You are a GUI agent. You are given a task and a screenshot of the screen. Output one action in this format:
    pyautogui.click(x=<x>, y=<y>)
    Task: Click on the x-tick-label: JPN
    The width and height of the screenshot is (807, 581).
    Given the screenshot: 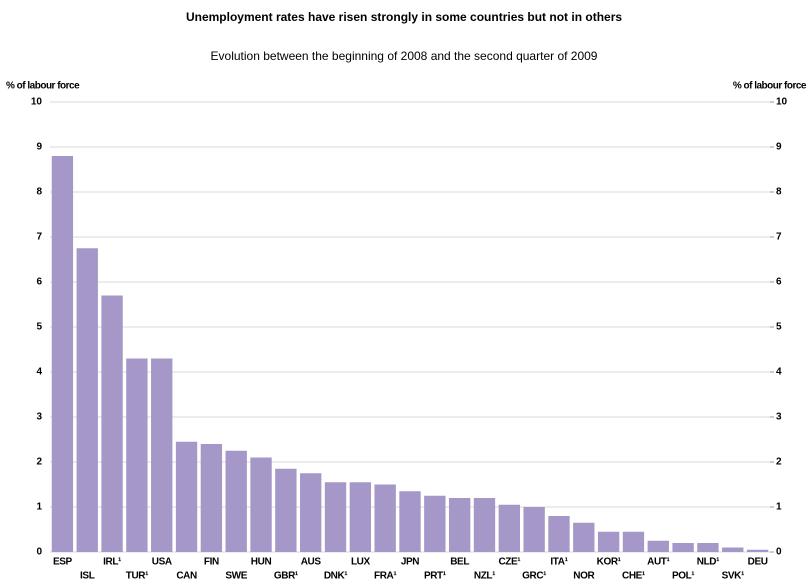 What is the action you would take?
    pyautogui.click(x=410, y=562)
    